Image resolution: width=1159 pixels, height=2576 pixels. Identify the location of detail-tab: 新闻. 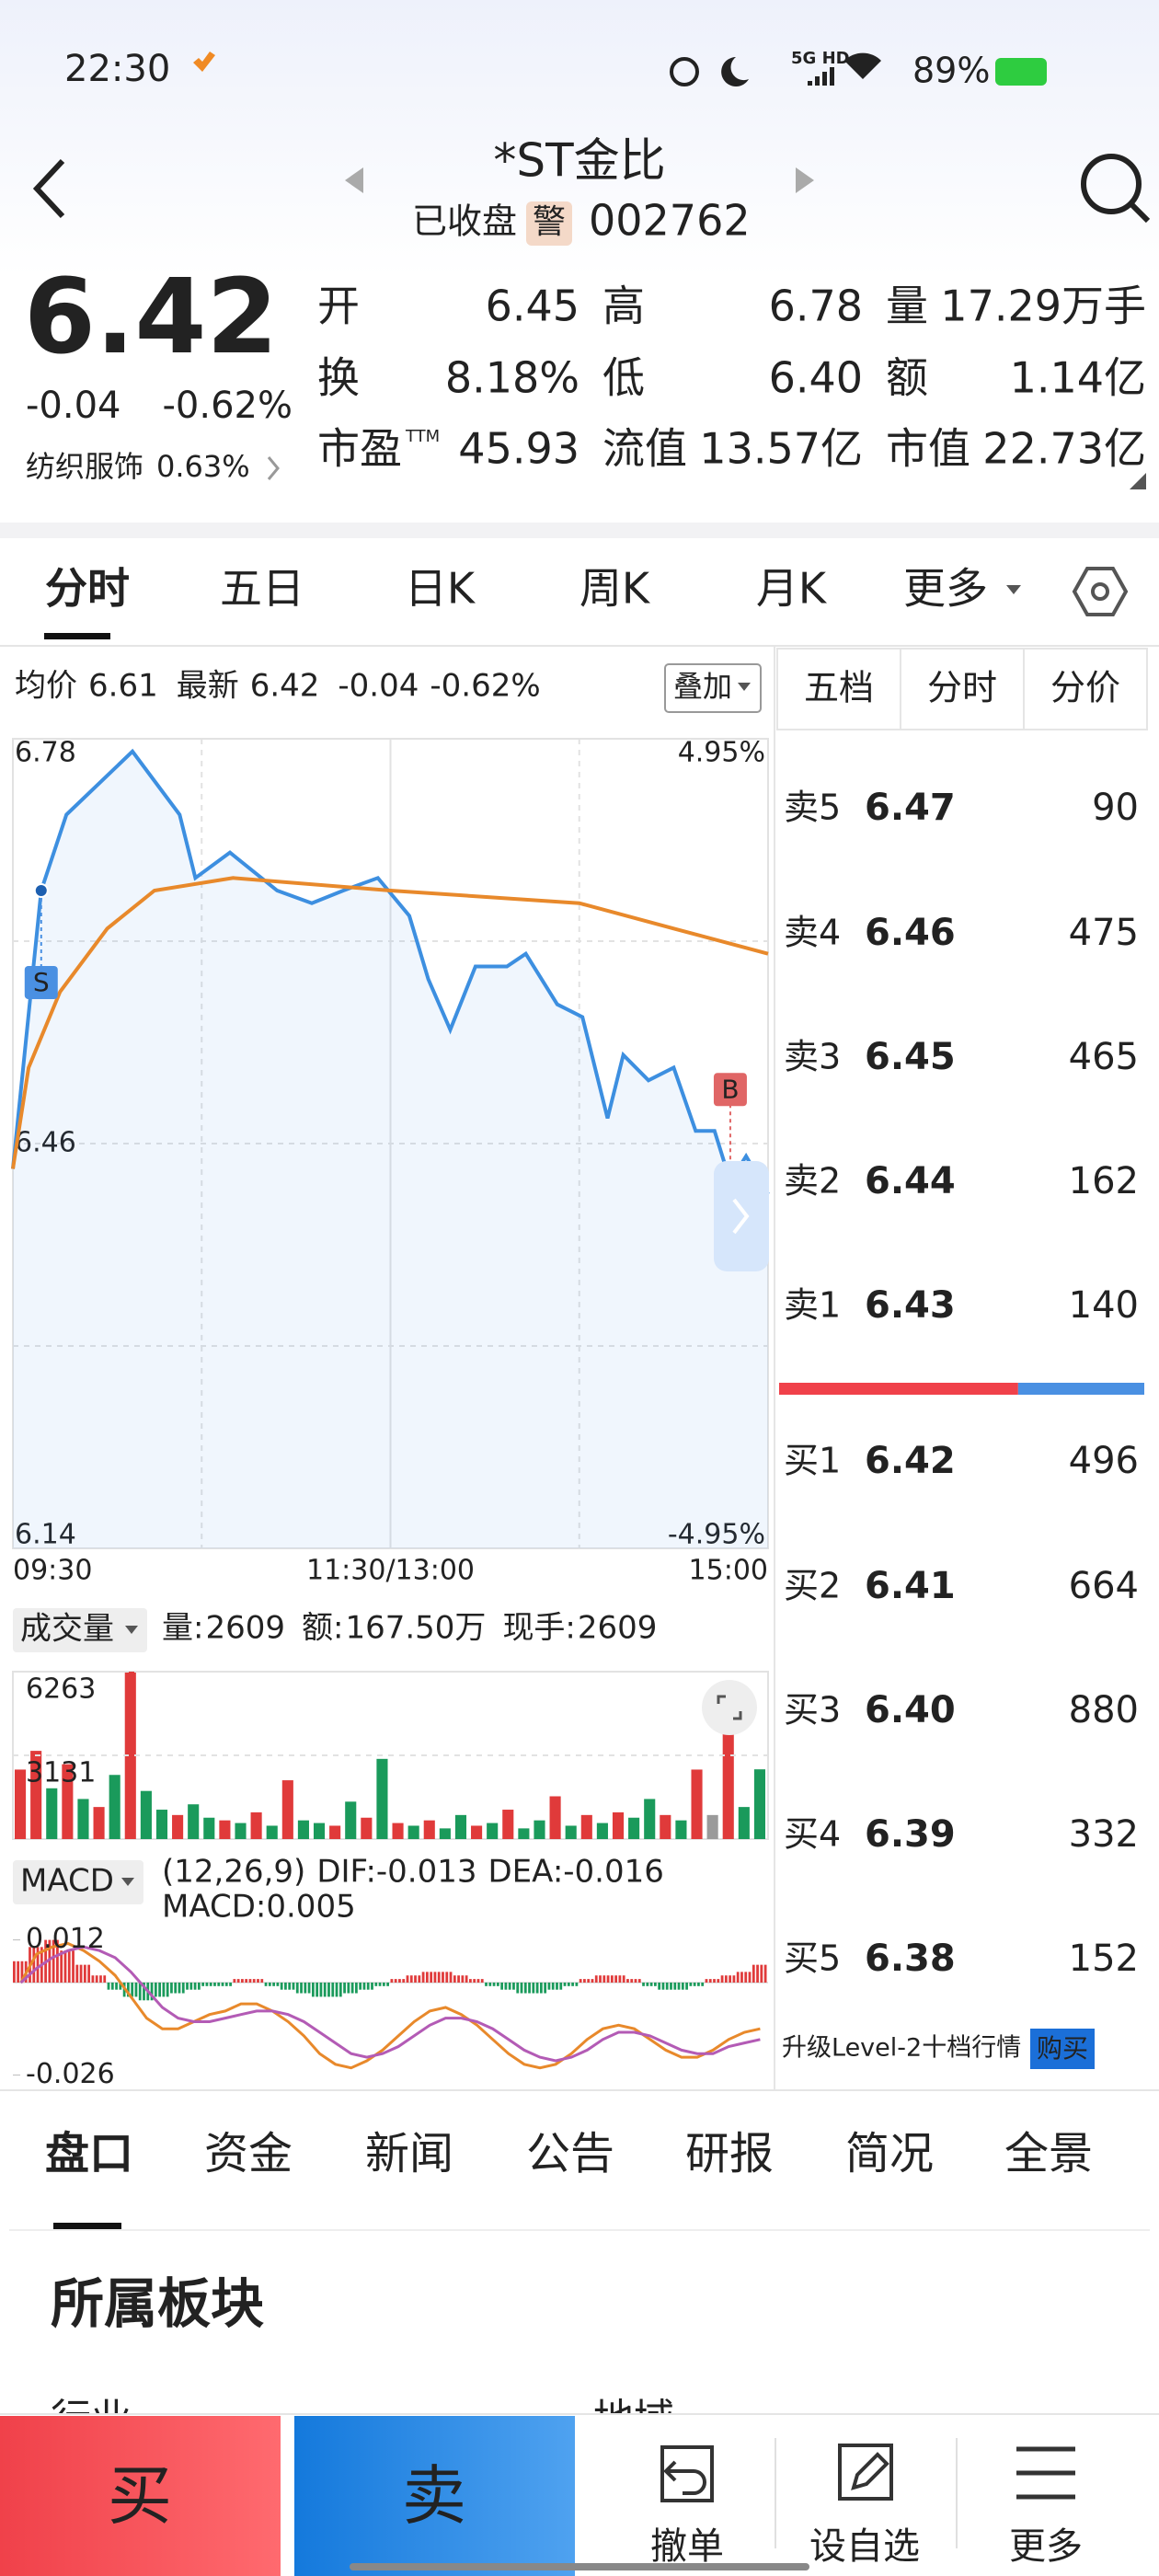
(409, 2153).